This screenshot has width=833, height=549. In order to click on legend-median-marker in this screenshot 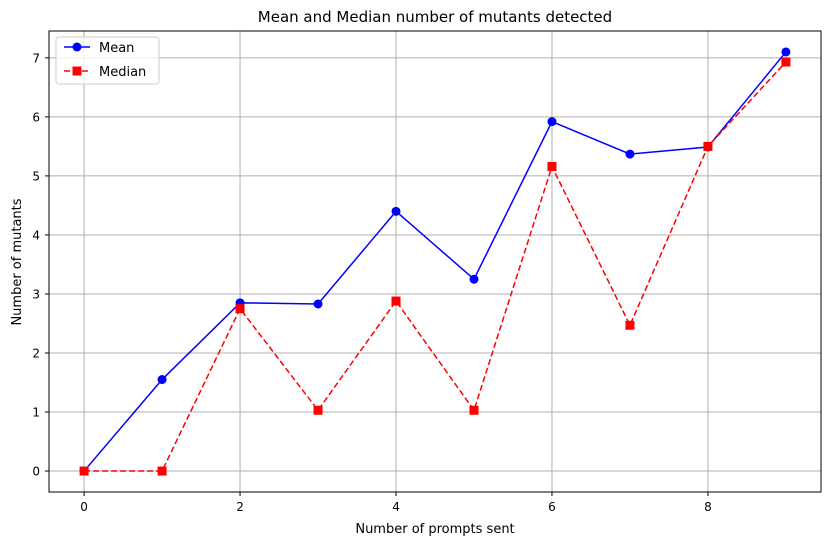, I will do `click(77, 71)`.